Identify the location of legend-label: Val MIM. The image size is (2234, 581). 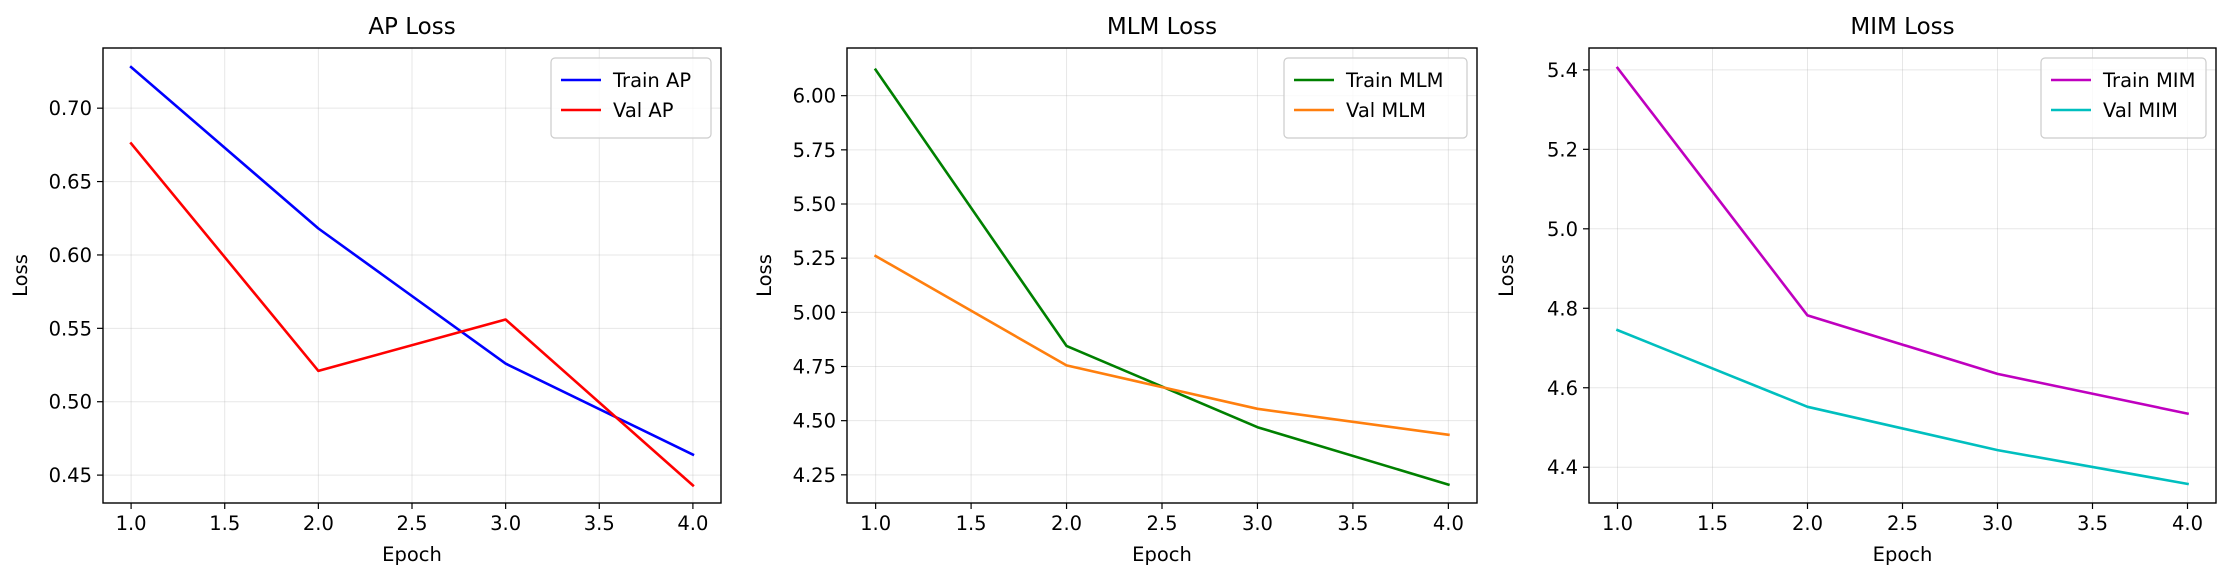
(2140, 110).